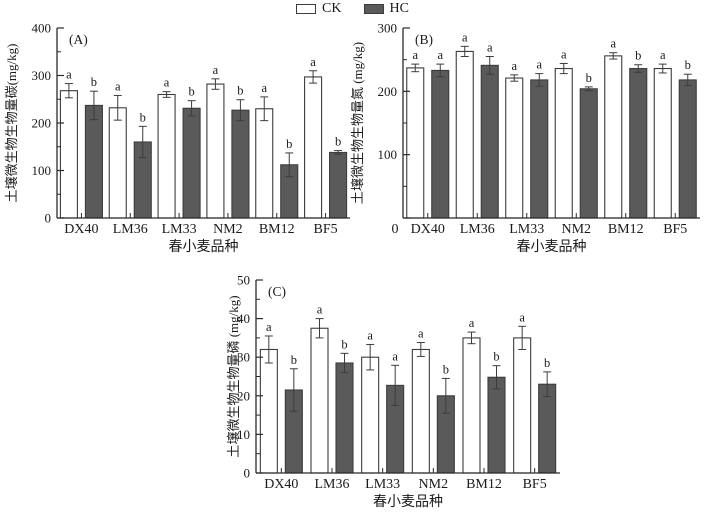  What do you see at coordinates (243, 434) in the screenshot?
I see `y-tick-label: 10` at bounding box center [243, 434].